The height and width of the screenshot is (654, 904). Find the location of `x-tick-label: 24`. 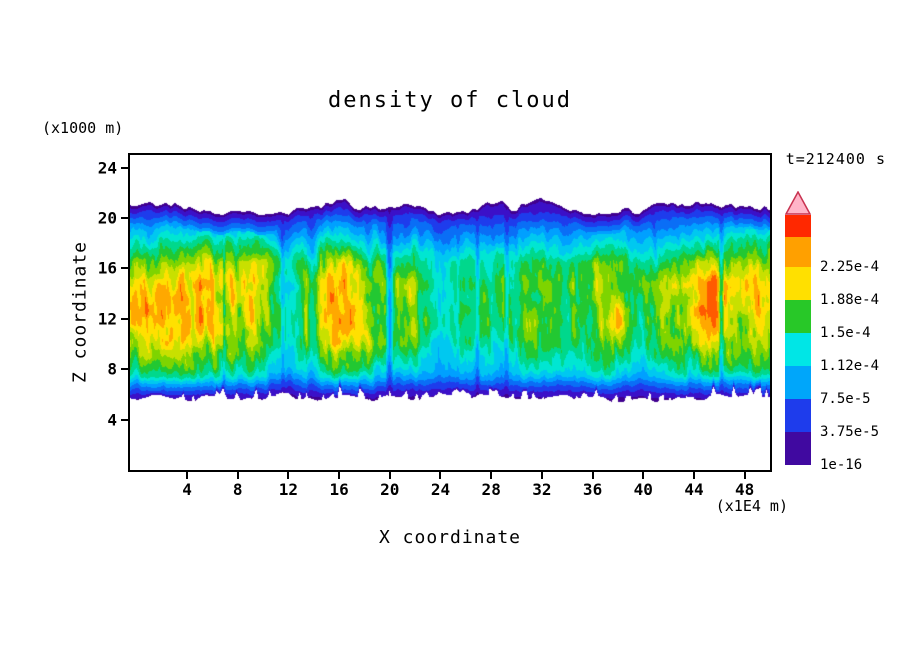

x-tick-label: 24 is located at coordinates (440, 489).